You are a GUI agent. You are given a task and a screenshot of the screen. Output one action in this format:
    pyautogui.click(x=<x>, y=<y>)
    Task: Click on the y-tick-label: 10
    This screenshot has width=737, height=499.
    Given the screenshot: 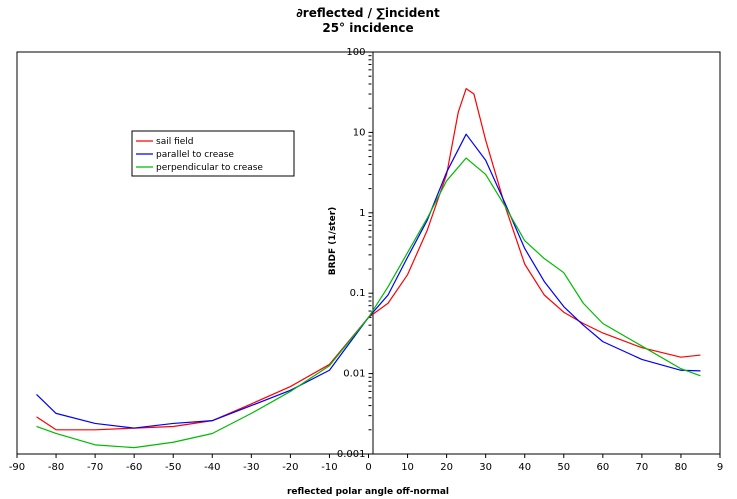 What is the action you would take?
    pyautogui.click(x=359, y=132)
    